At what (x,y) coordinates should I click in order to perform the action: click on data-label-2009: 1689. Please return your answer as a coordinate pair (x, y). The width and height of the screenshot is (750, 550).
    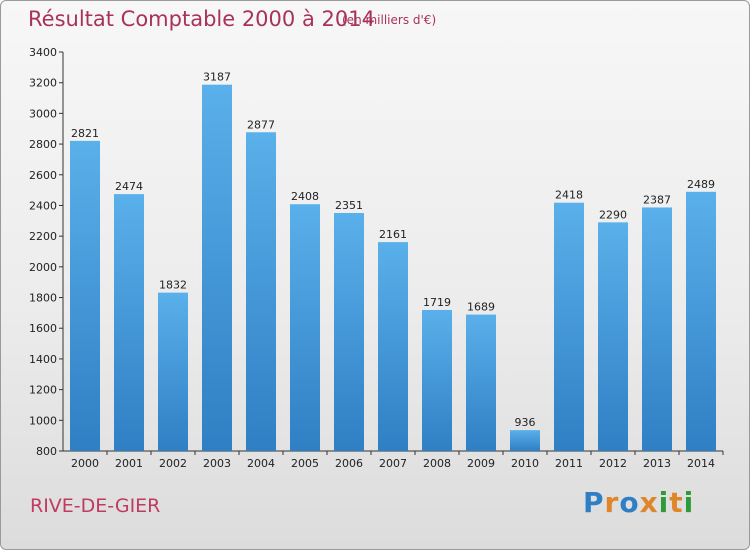
    Looking at the image, I should click on (481, 307).